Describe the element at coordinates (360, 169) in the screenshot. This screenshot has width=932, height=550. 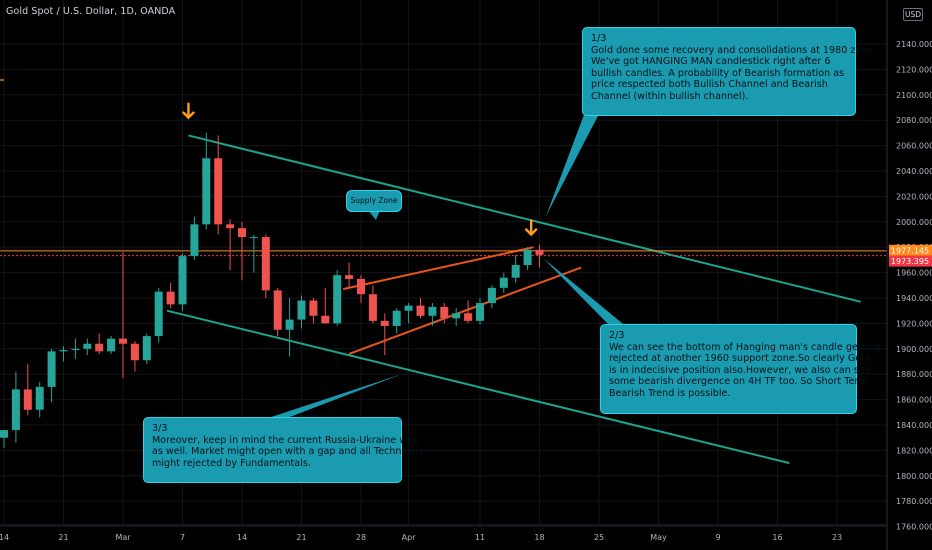
I see `arrow-markers` at that location.